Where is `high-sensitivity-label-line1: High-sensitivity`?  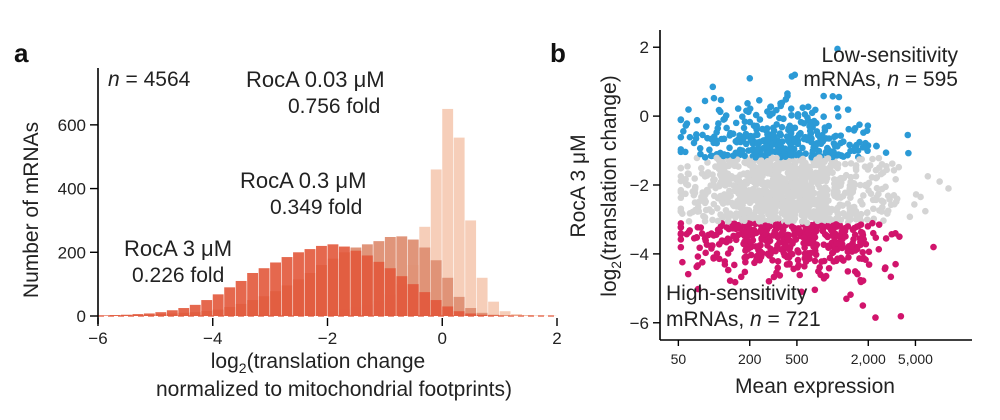 high-sensitivity-label-line1: High-sensitivity is located at coordinates (737, 293).